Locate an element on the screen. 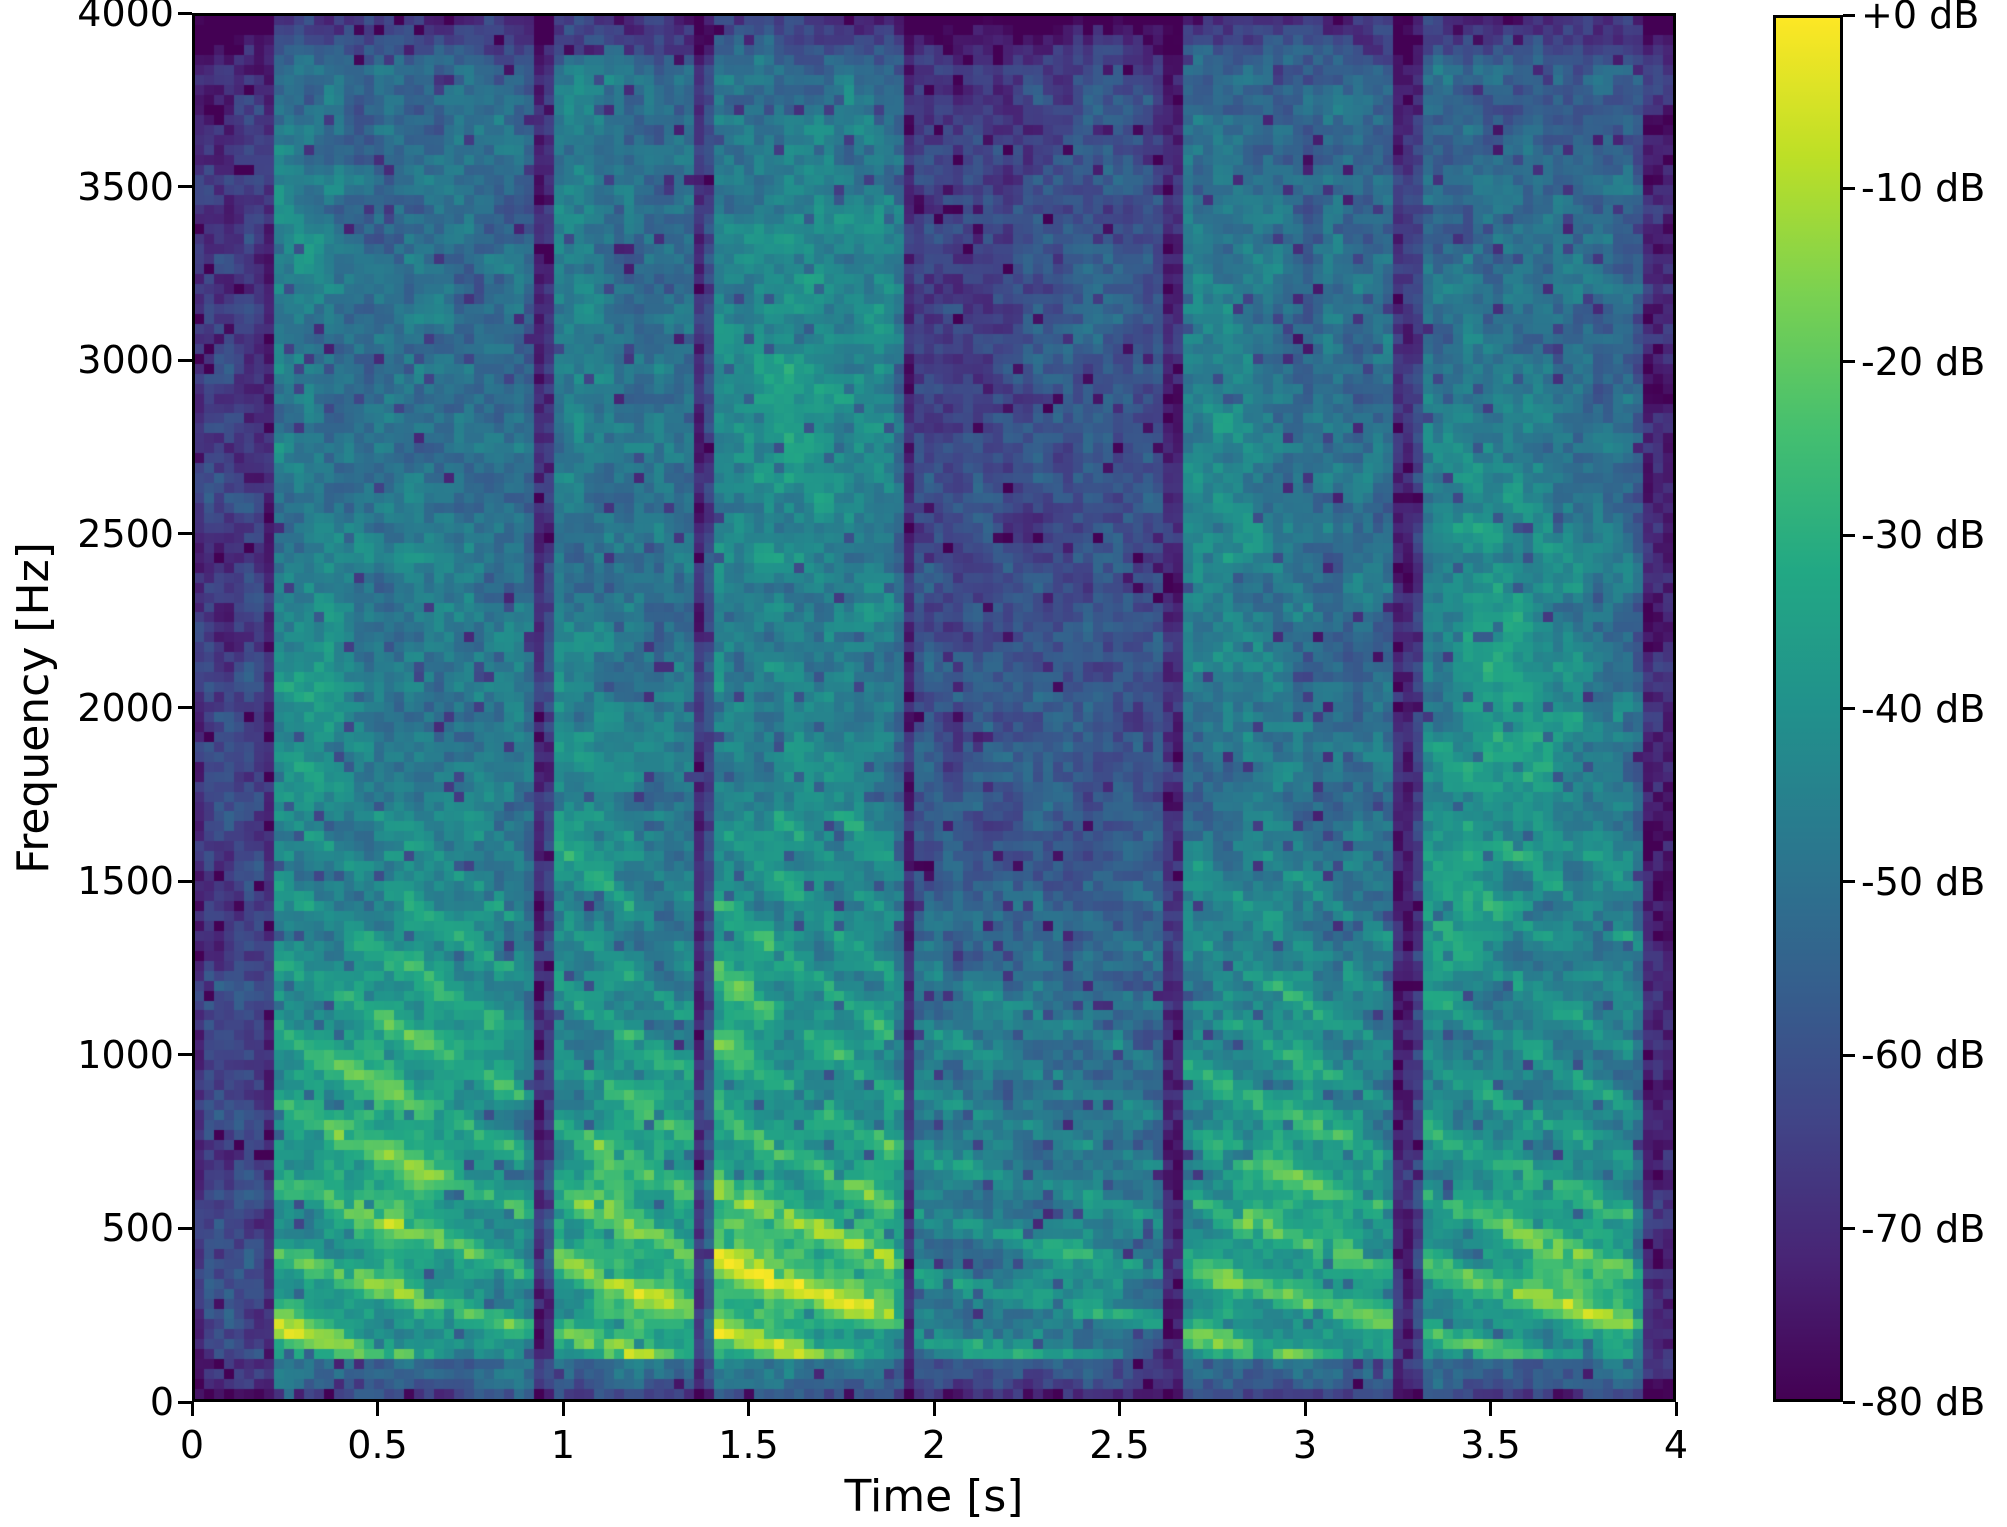 The height and width of the screenshot is (1527, 2007). colorbar-tick-label: -60 dB is located at coordinates (1923, 1055).